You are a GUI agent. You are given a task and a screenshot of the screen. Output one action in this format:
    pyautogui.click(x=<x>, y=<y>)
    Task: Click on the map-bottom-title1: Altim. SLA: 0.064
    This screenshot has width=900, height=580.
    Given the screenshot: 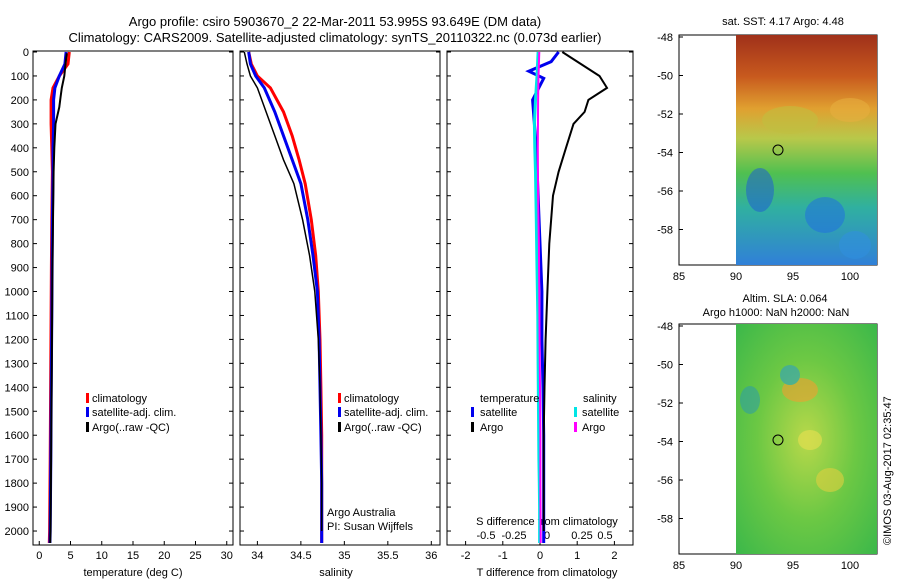 What is the action you would take?
    pyautogui.click(x=785, y=299)
    